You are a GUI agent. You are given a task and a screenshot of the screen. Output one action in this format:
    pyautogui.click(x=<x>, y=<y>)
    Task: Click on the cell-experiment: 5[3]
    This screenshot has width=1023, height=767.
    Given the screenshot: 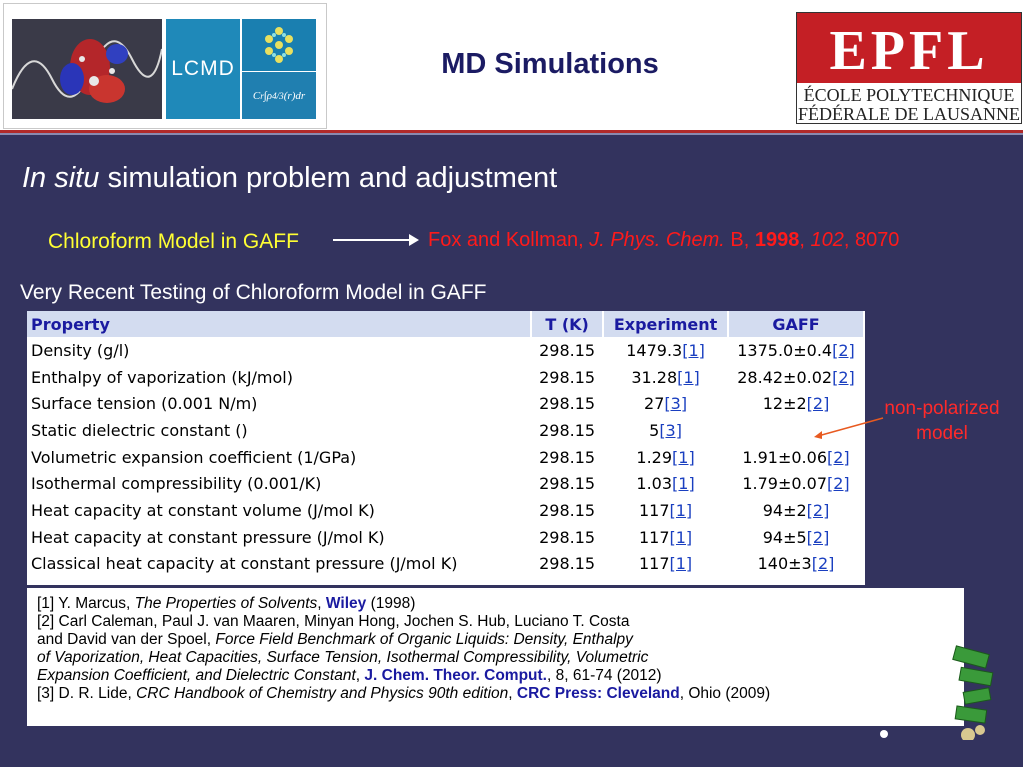 What is the action you would take?
    pyautogui.click(x=665, y=430)
    